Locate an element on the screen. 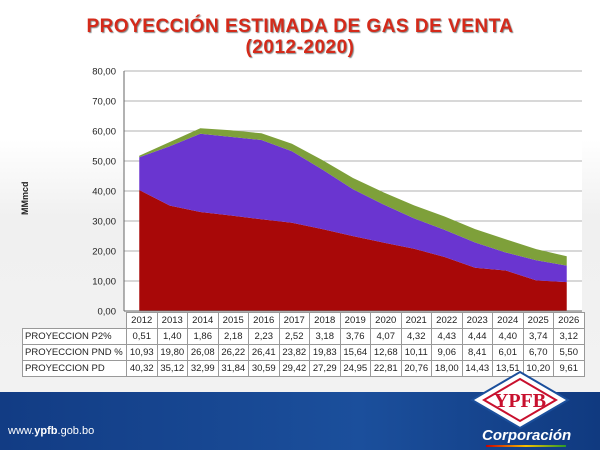 The width and height of the screenshot is (600, 450). data-label: 13,51 is located at coordinates (508, 368).